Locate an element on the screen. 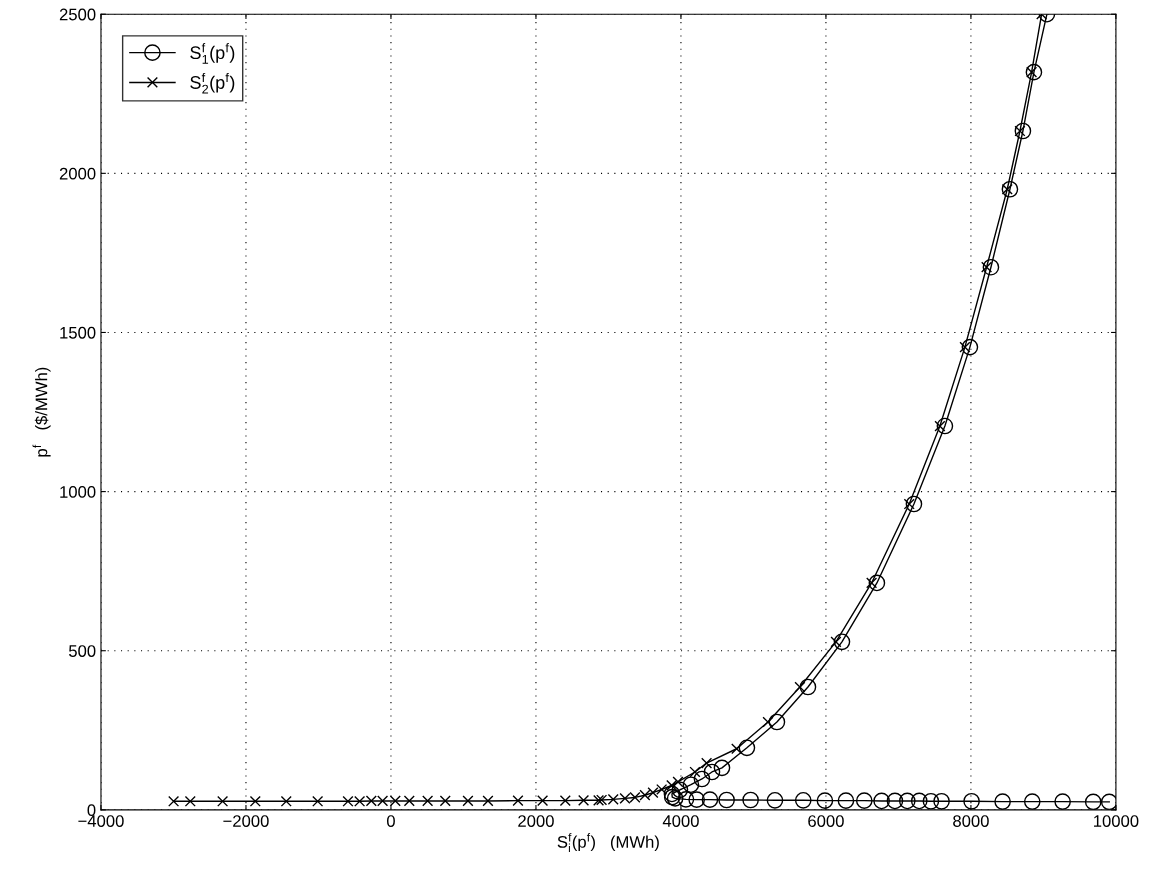  x-tick-label: 8000 is located at coordinates (971, 821).